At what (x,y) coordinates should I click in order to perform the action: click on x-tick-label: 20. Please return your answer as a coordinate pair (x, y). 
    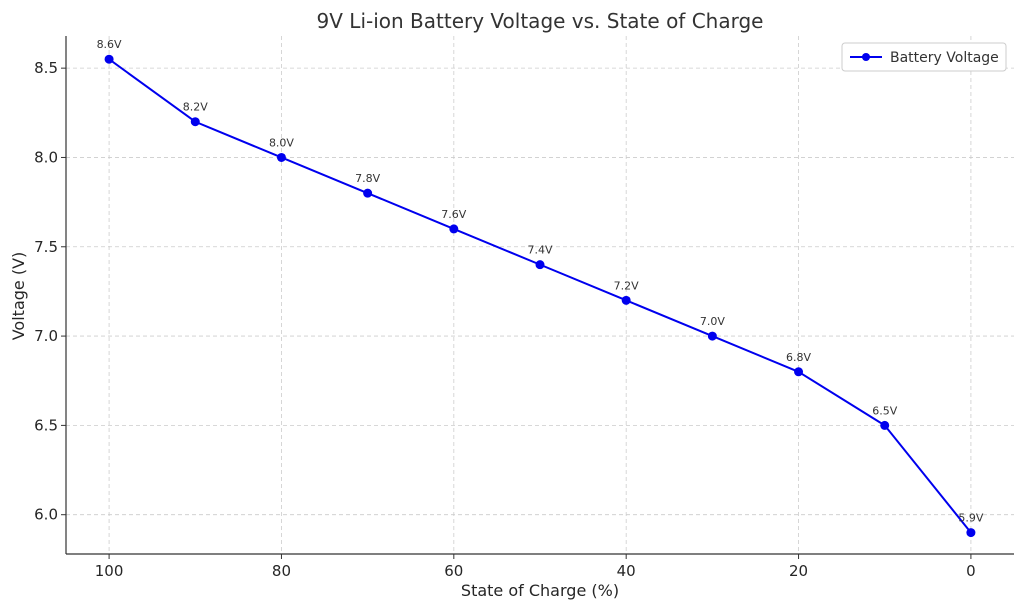
    Looking at the image, I should click on (798, 571).